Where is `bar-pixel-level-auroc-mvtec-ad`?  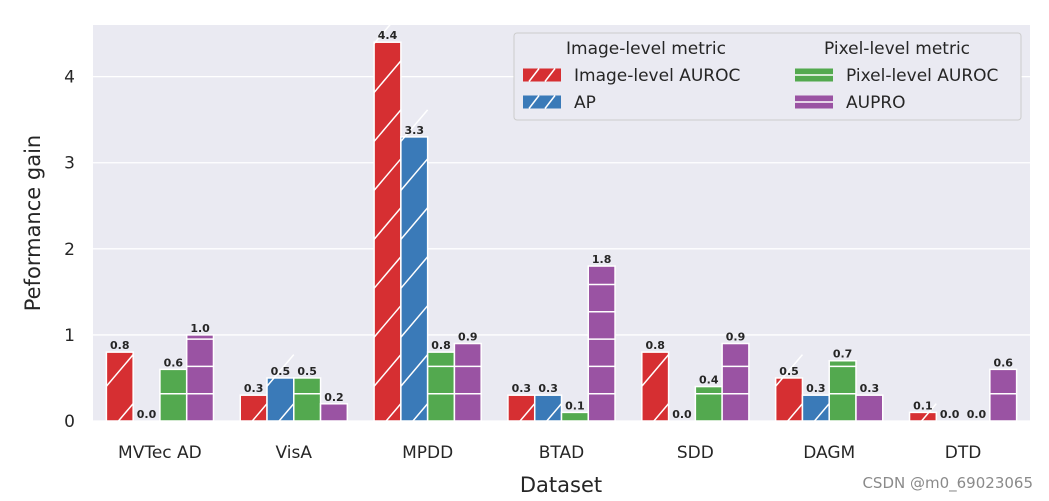 bar-pixel-level-auroc-mvtec-ad is located at coordinates (173, 395).